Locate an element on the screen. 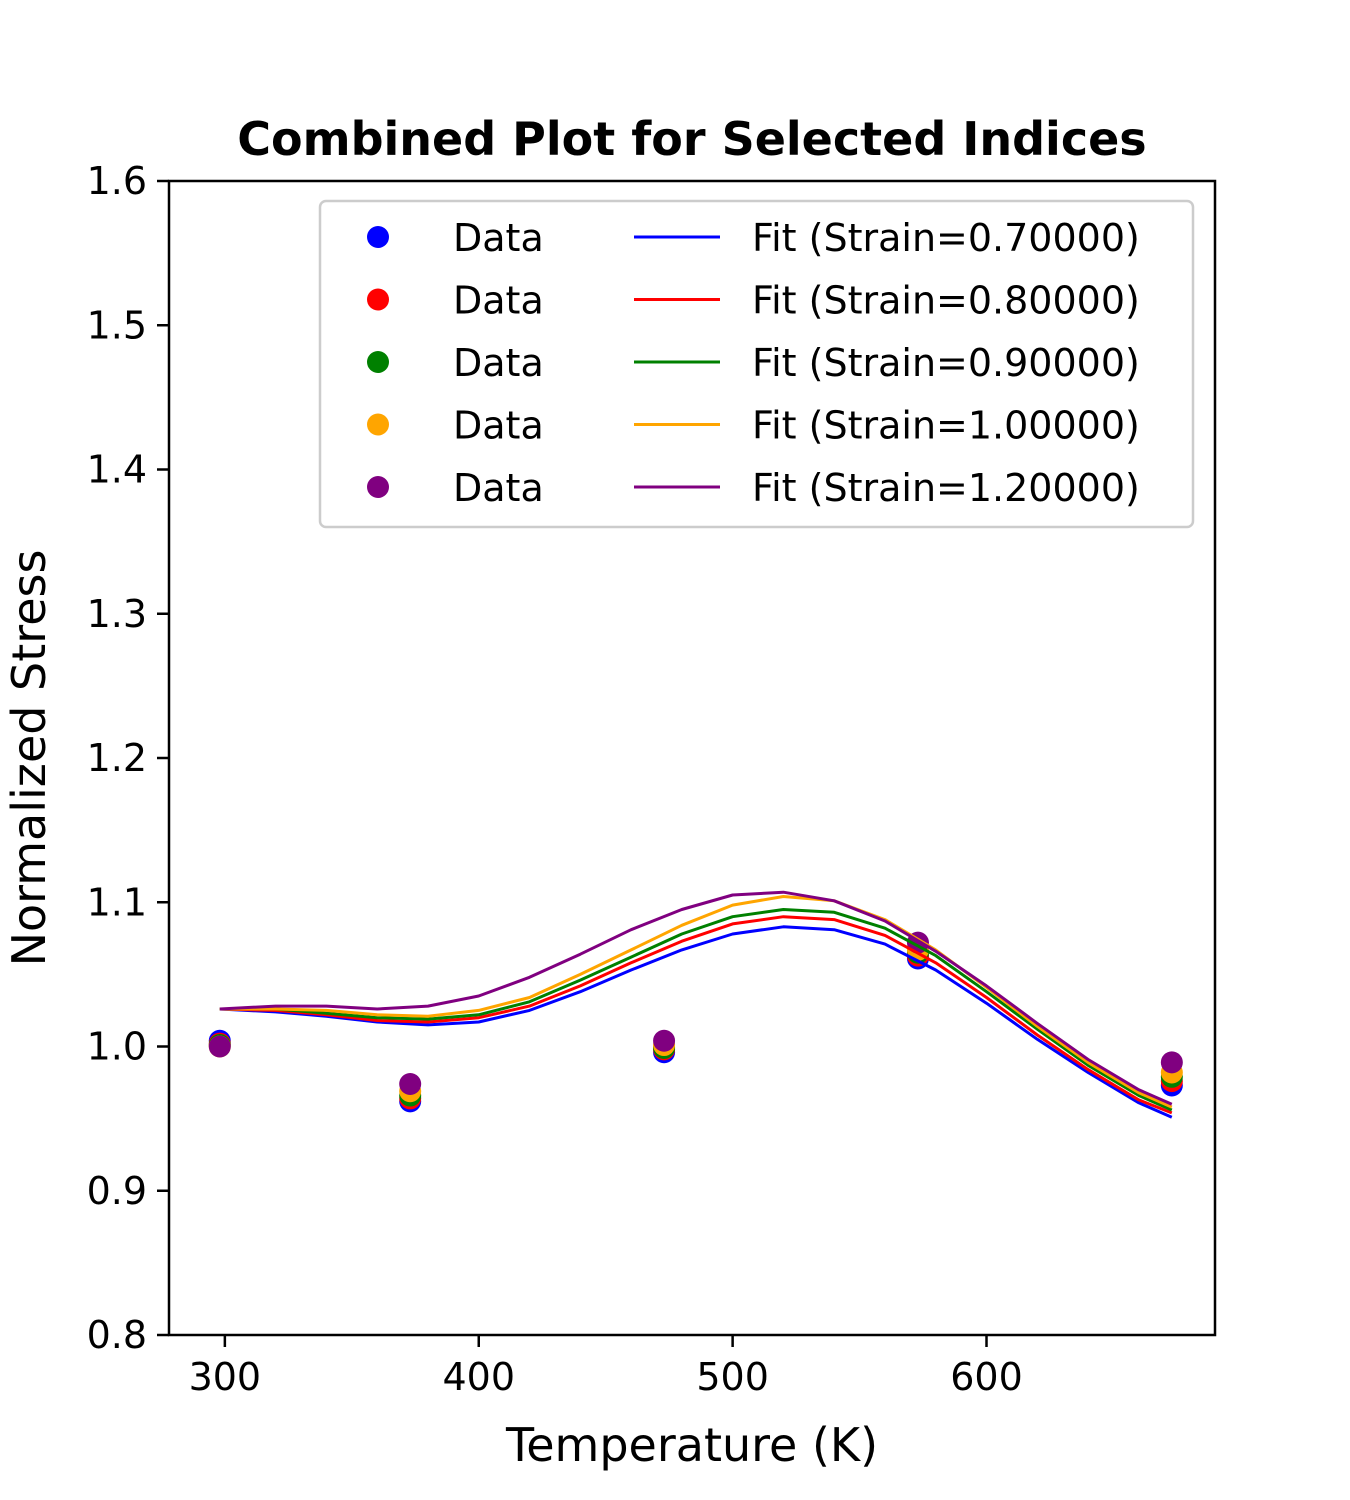 The width and height of the screenshot is (1350, 1500). y-tick-label: 0.9 is located at coordinates (117, 1191).